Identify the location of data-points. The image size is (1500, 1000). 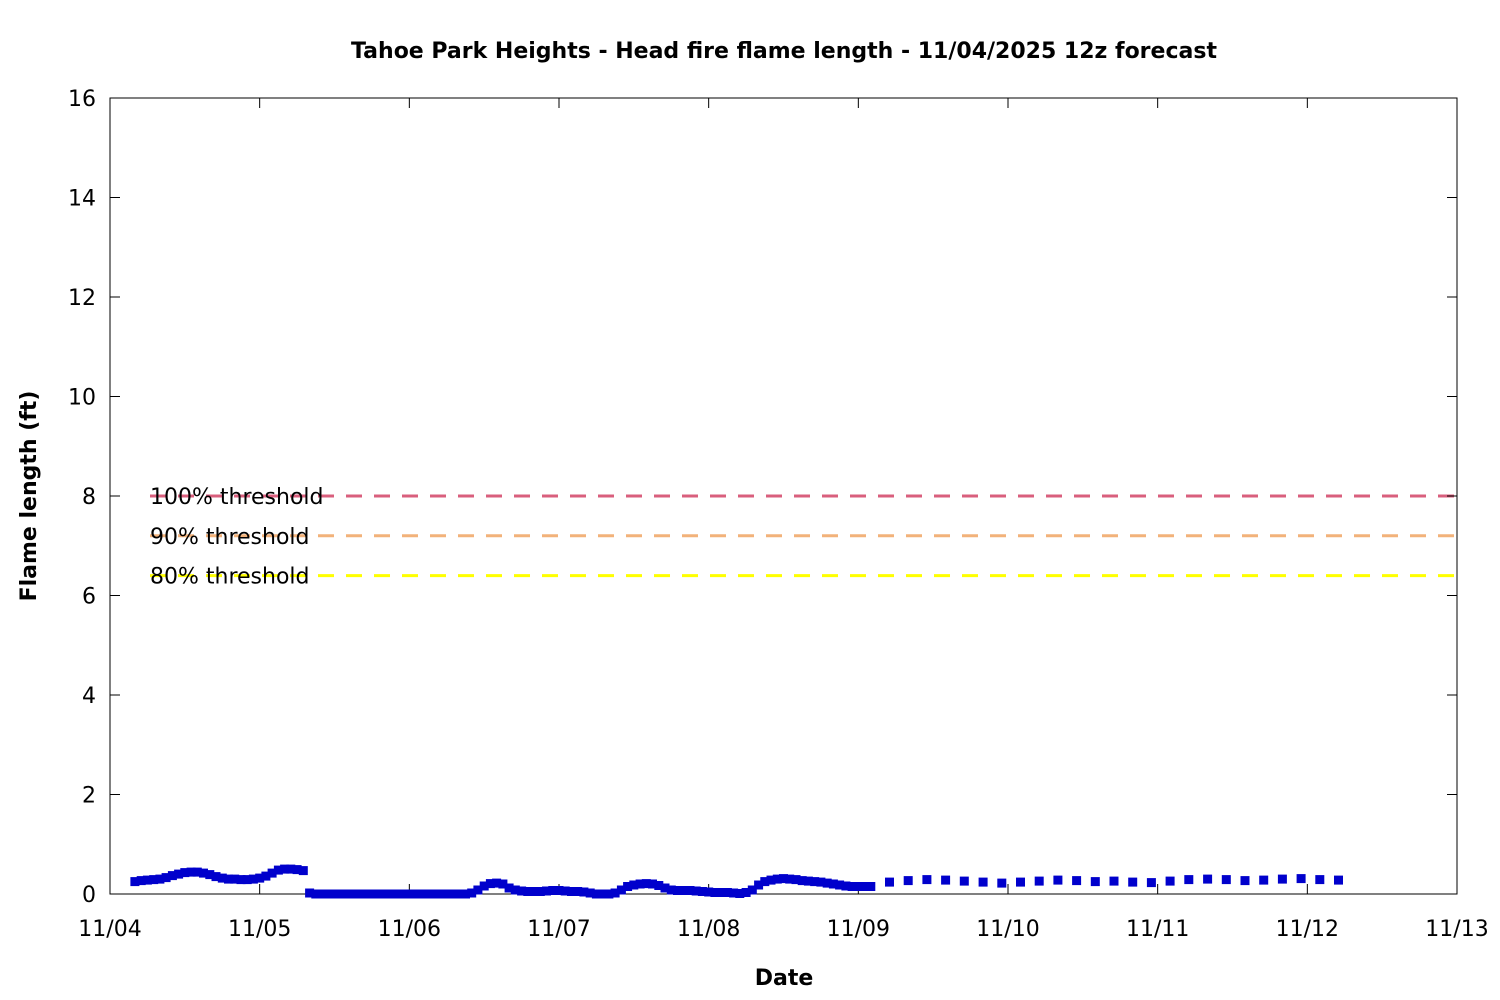
(736, 881).